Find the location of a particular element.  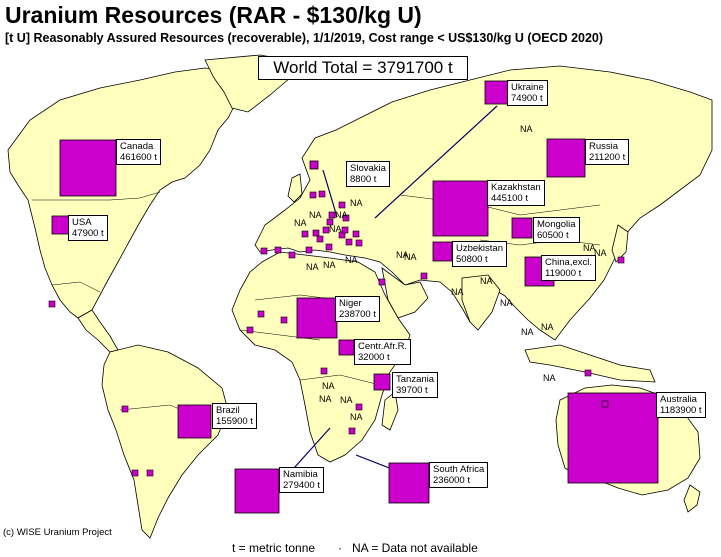

north-america-landmass is located at coordinates (124, 193).